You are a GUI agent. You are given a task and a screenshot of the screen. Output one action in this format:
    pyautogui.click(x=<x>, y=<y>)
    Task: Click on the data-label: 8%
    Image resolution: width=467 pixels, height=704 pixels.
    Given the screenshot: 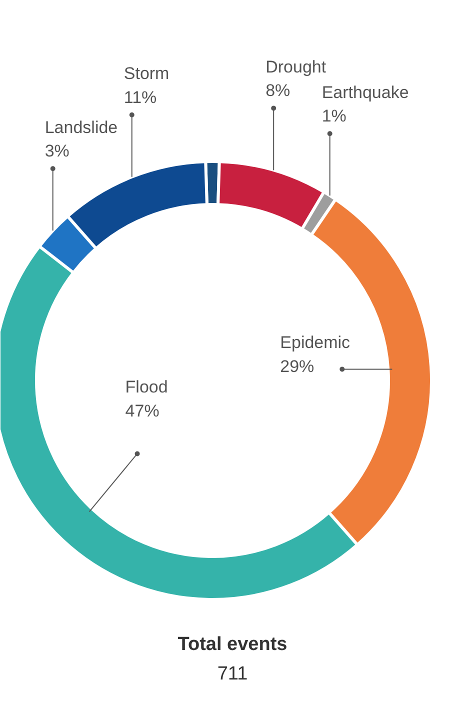 What is the action you would take?
    pyautogui.click(x=278, y=90)
    